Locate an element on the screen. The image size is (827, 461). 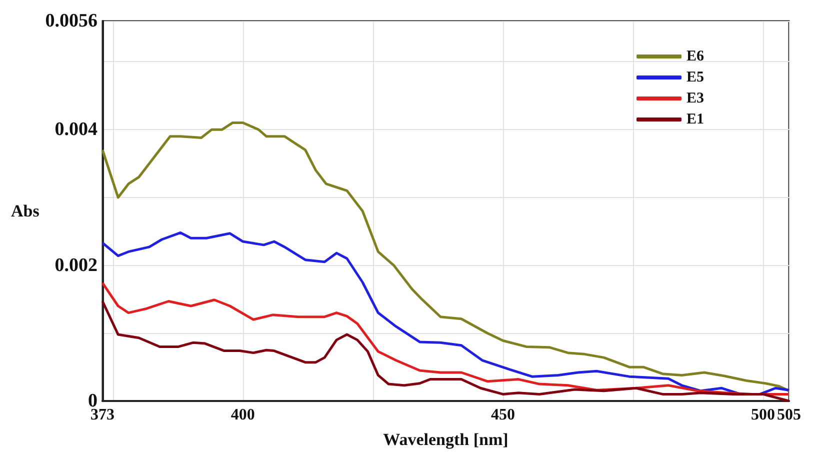
legend-label: E1 is located at coordinates (695, 120).